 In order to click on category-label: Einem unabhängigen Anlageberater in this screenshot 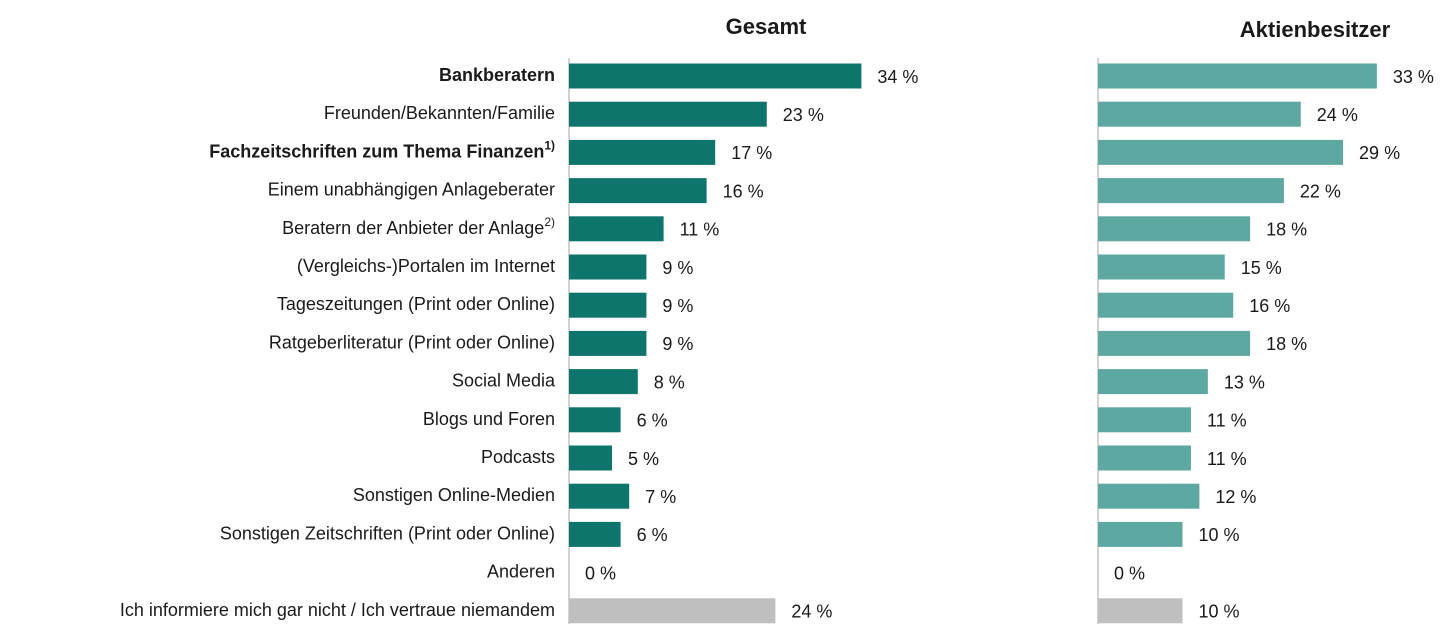, I will do `click(411, 189)`.